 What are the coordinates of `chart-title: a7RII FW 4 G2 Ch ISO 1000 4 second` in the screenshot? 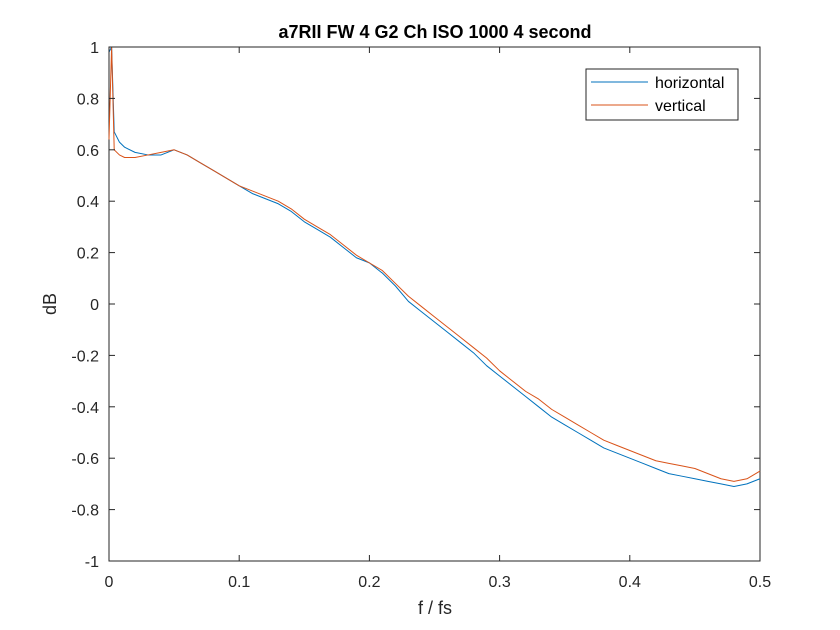 It's located at (434, 32).